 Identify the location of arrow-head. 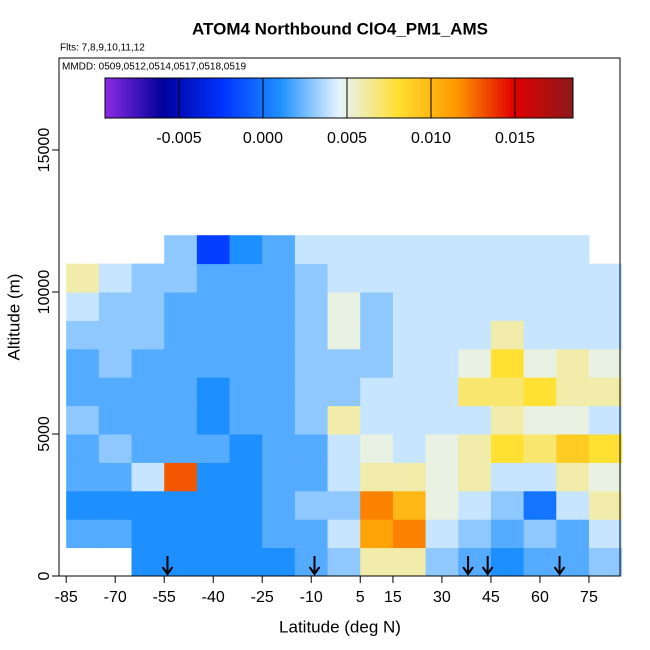
(487, 571).